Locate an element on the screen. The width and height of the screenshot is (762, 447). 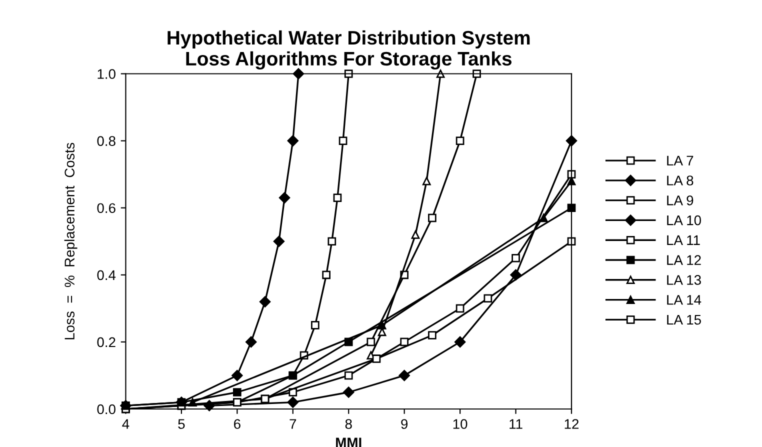
x-tick-label: 7 is located at coordinates (293, 424).